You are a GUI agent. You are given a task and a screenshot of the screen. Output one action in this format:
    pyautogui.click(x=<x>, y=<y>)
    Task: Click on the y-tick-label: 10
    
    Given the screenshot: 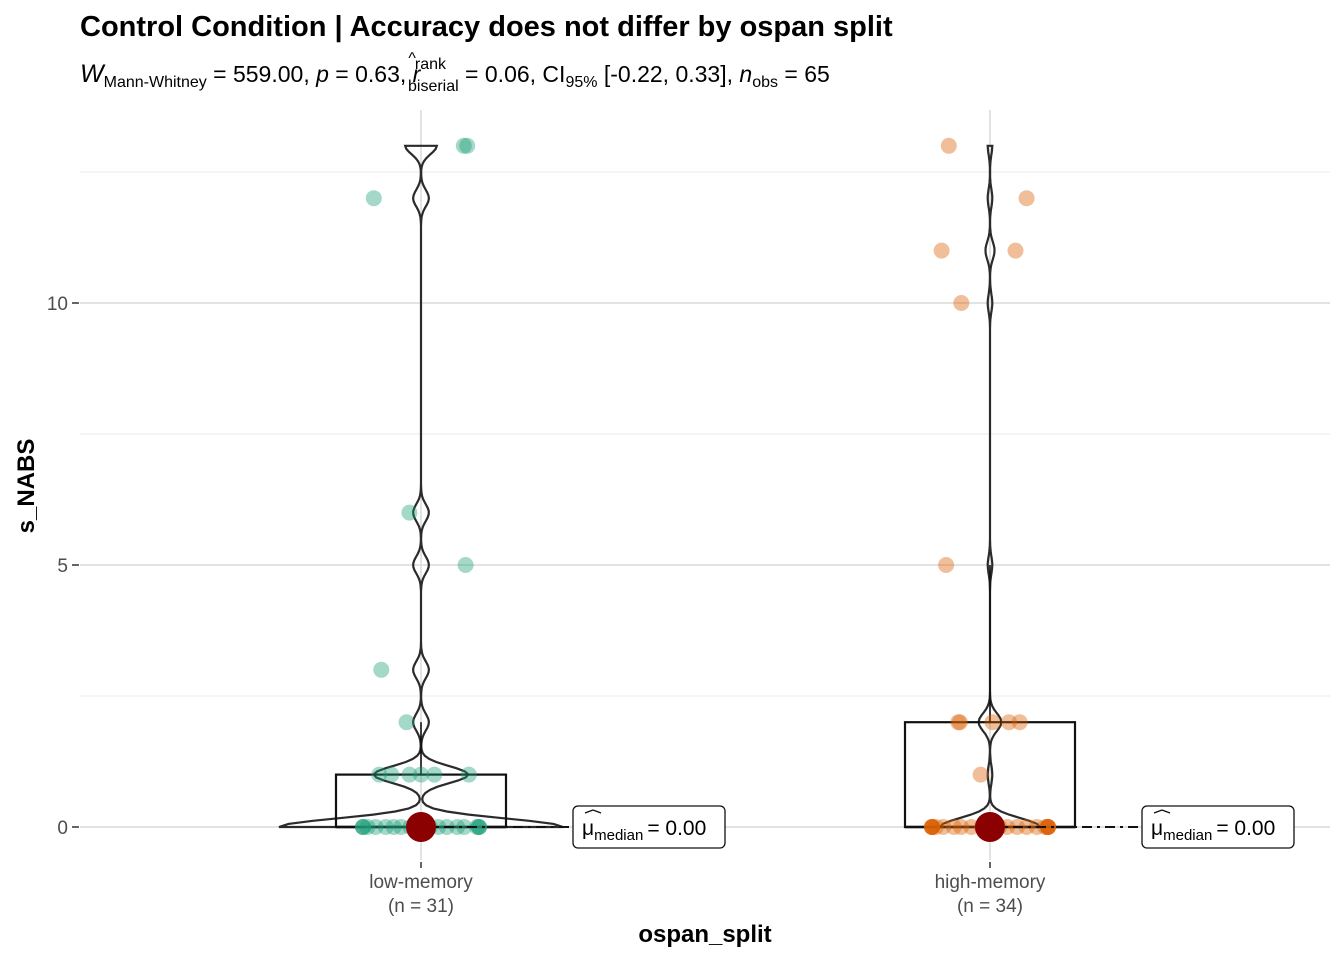 What is the action you would take?
    pyautogui.click(x=57, y=304)
    